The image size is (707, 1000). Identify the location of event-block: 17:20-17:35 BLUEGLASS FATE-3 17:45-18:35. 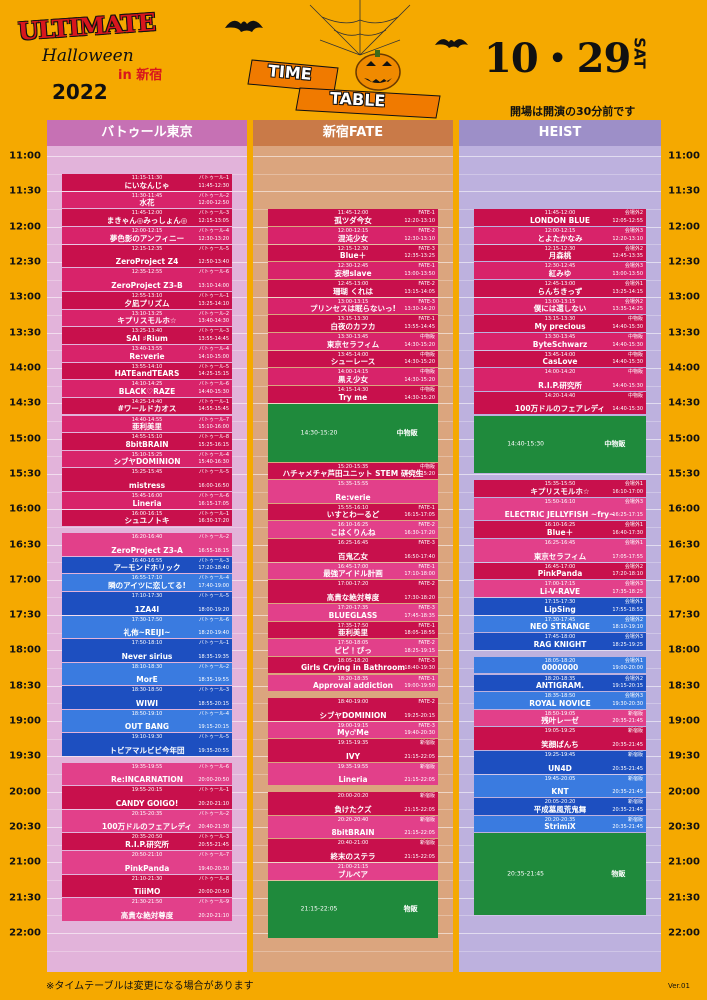
(353, 612).